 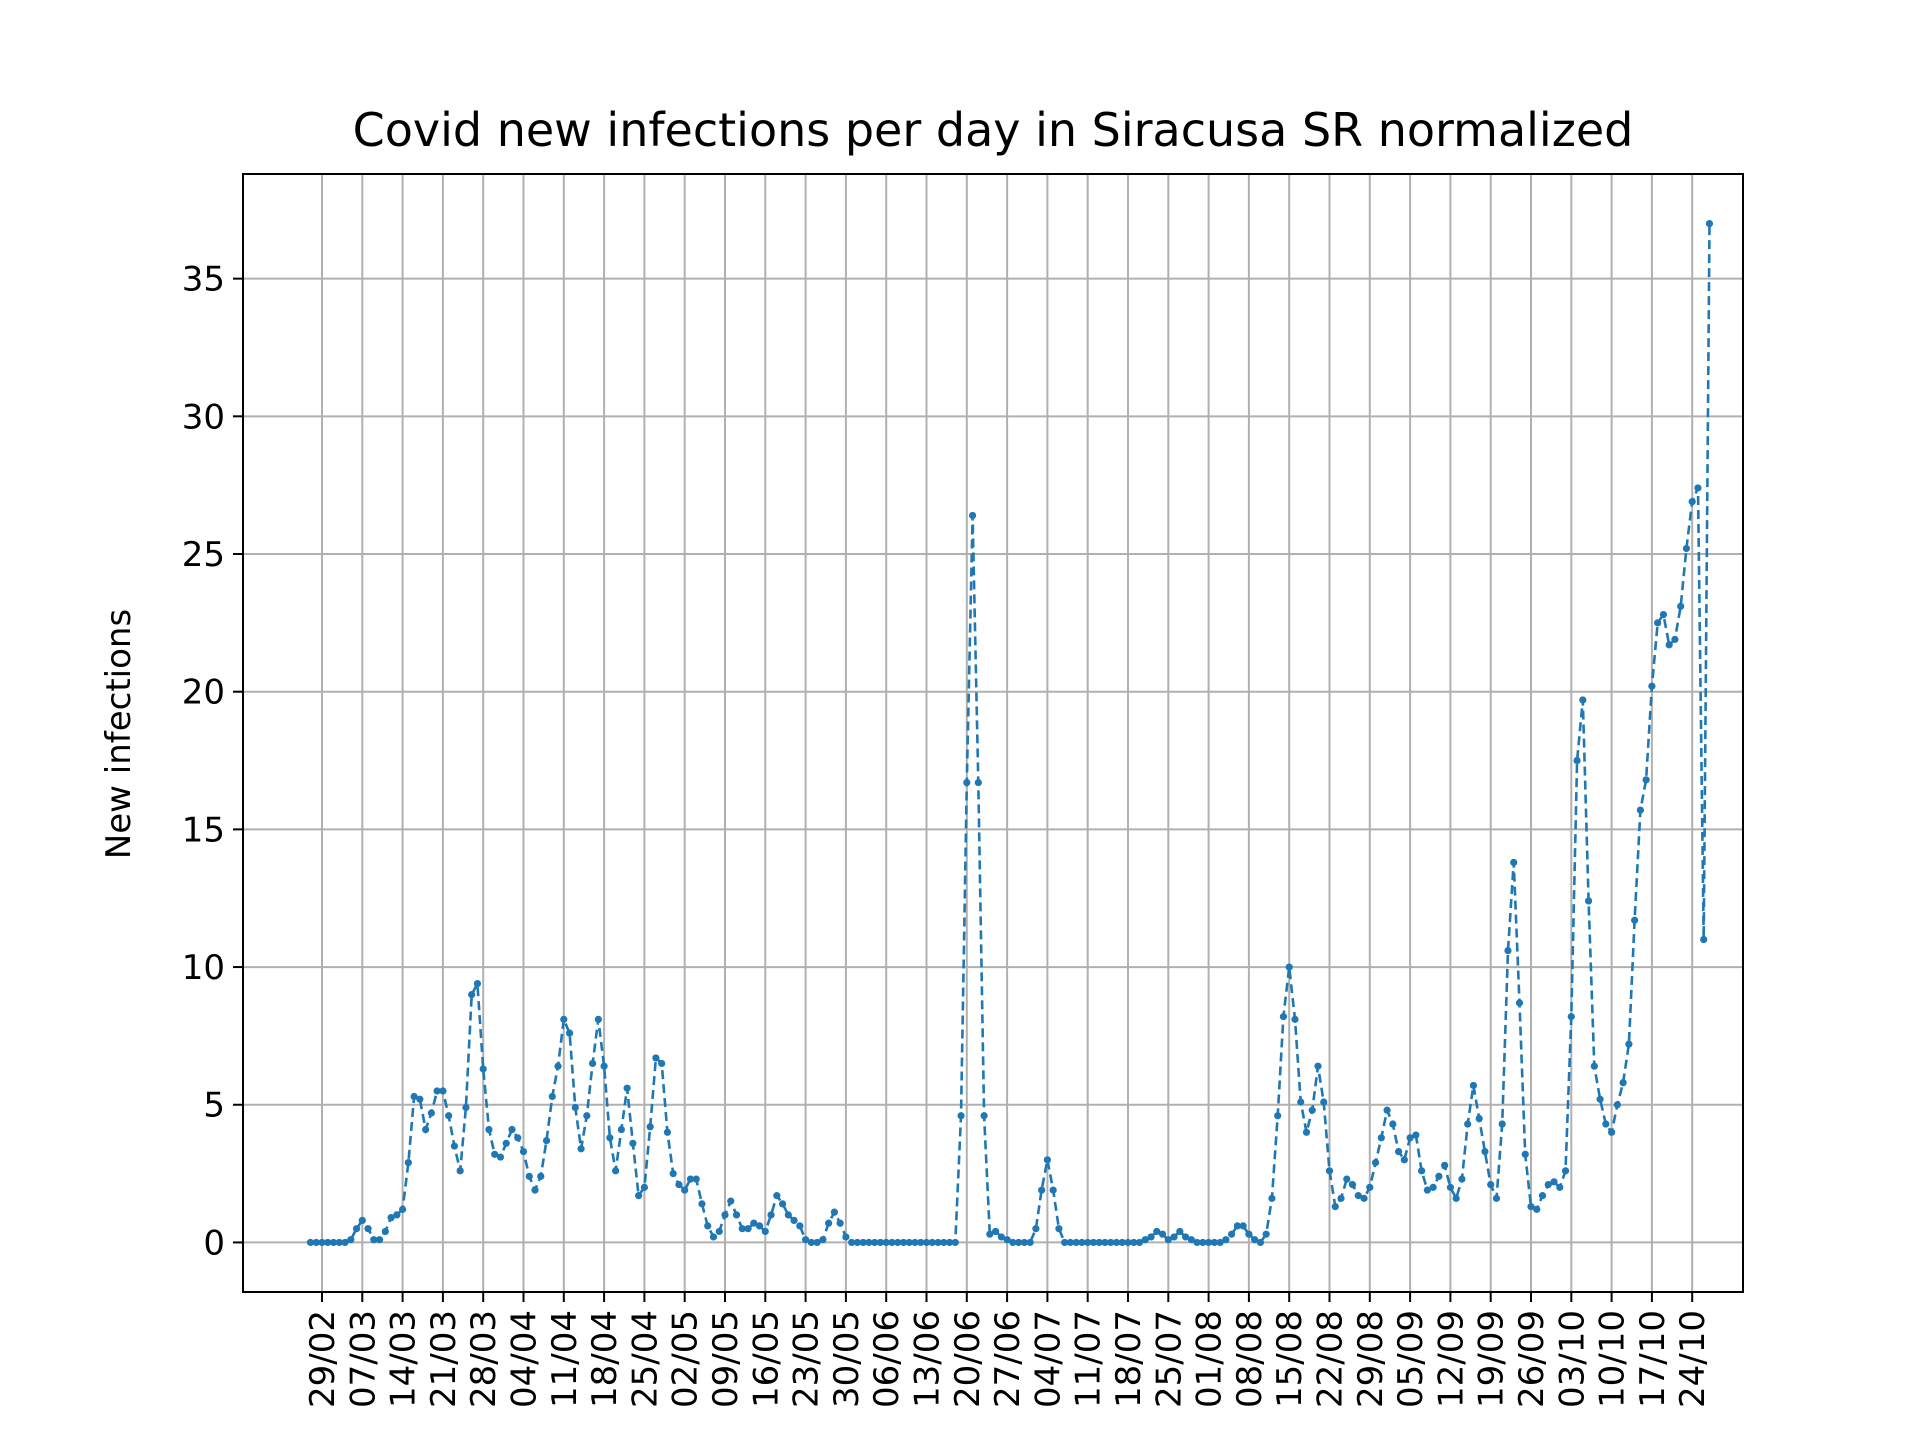 What do you see at coordinates (1653, 1359) in the screenshot?
I see `x-tick-label: 17/10` at bounding box center [1653, 1359].